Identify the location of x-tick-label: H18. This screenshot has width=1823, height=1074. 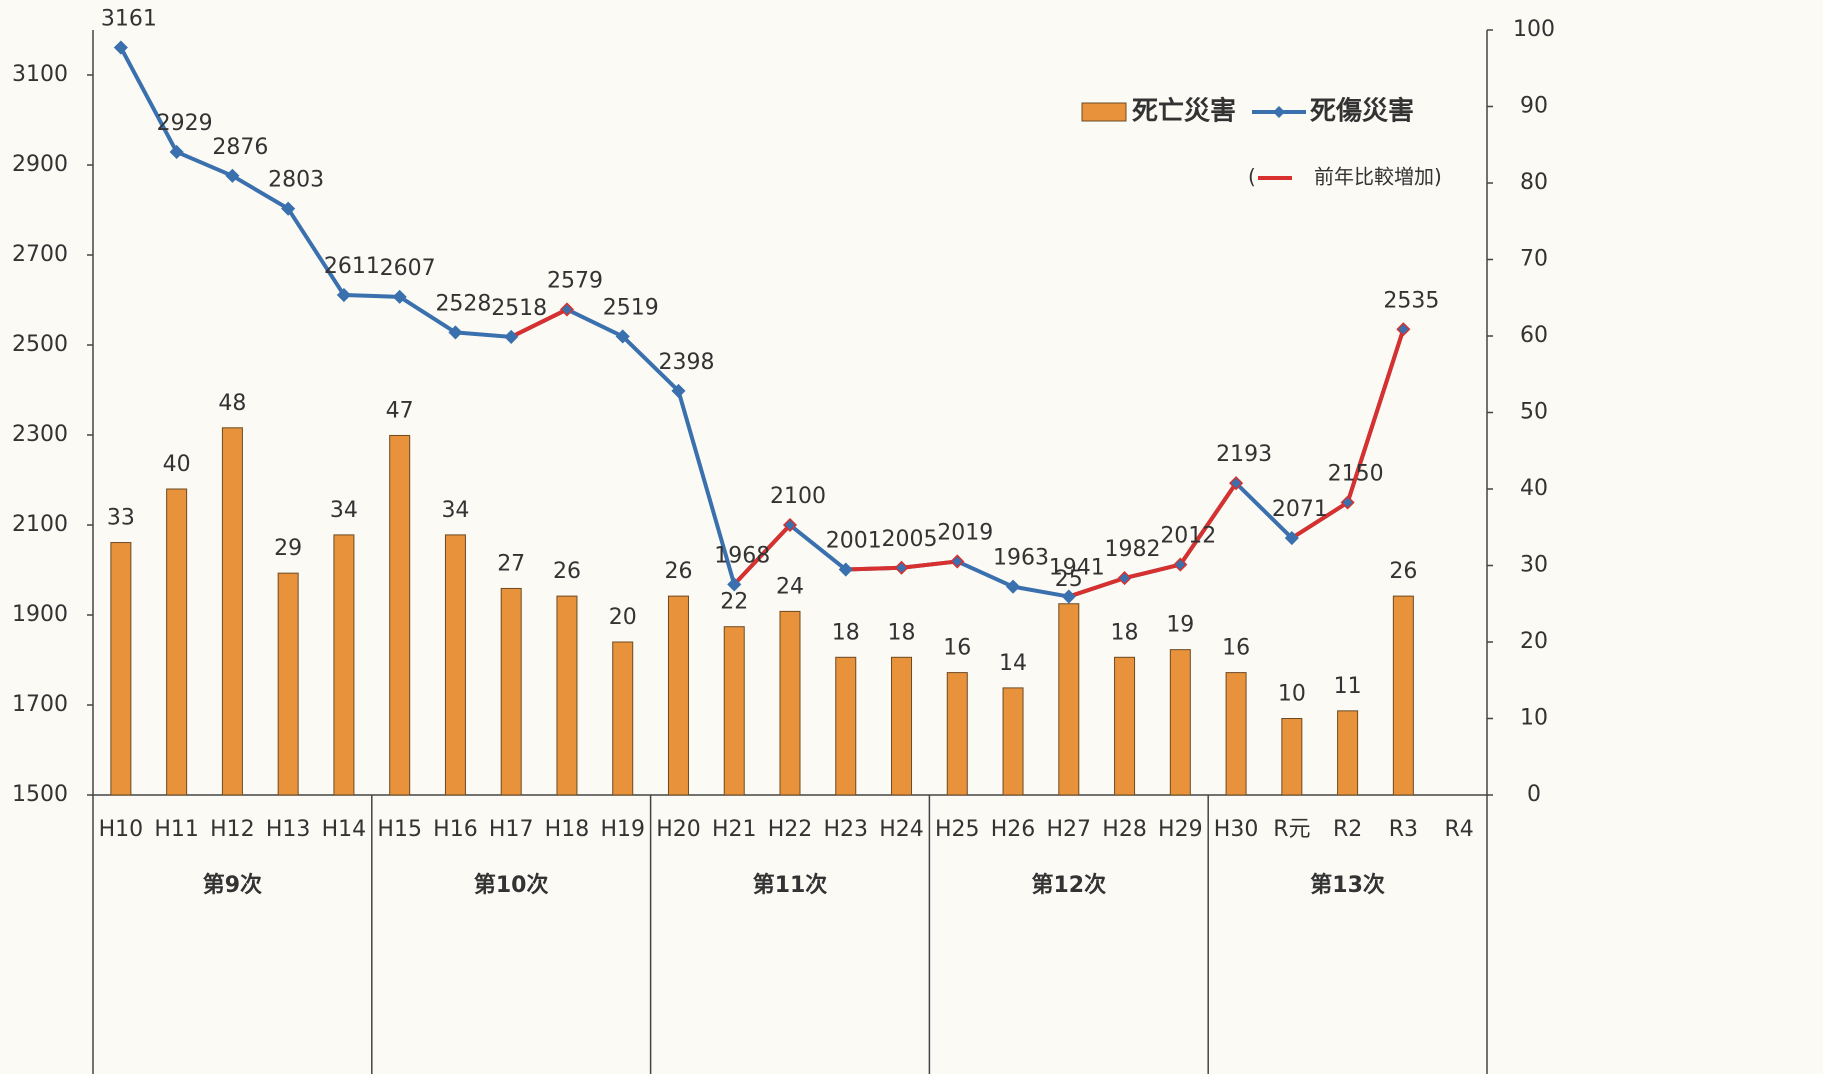
(567, 829).